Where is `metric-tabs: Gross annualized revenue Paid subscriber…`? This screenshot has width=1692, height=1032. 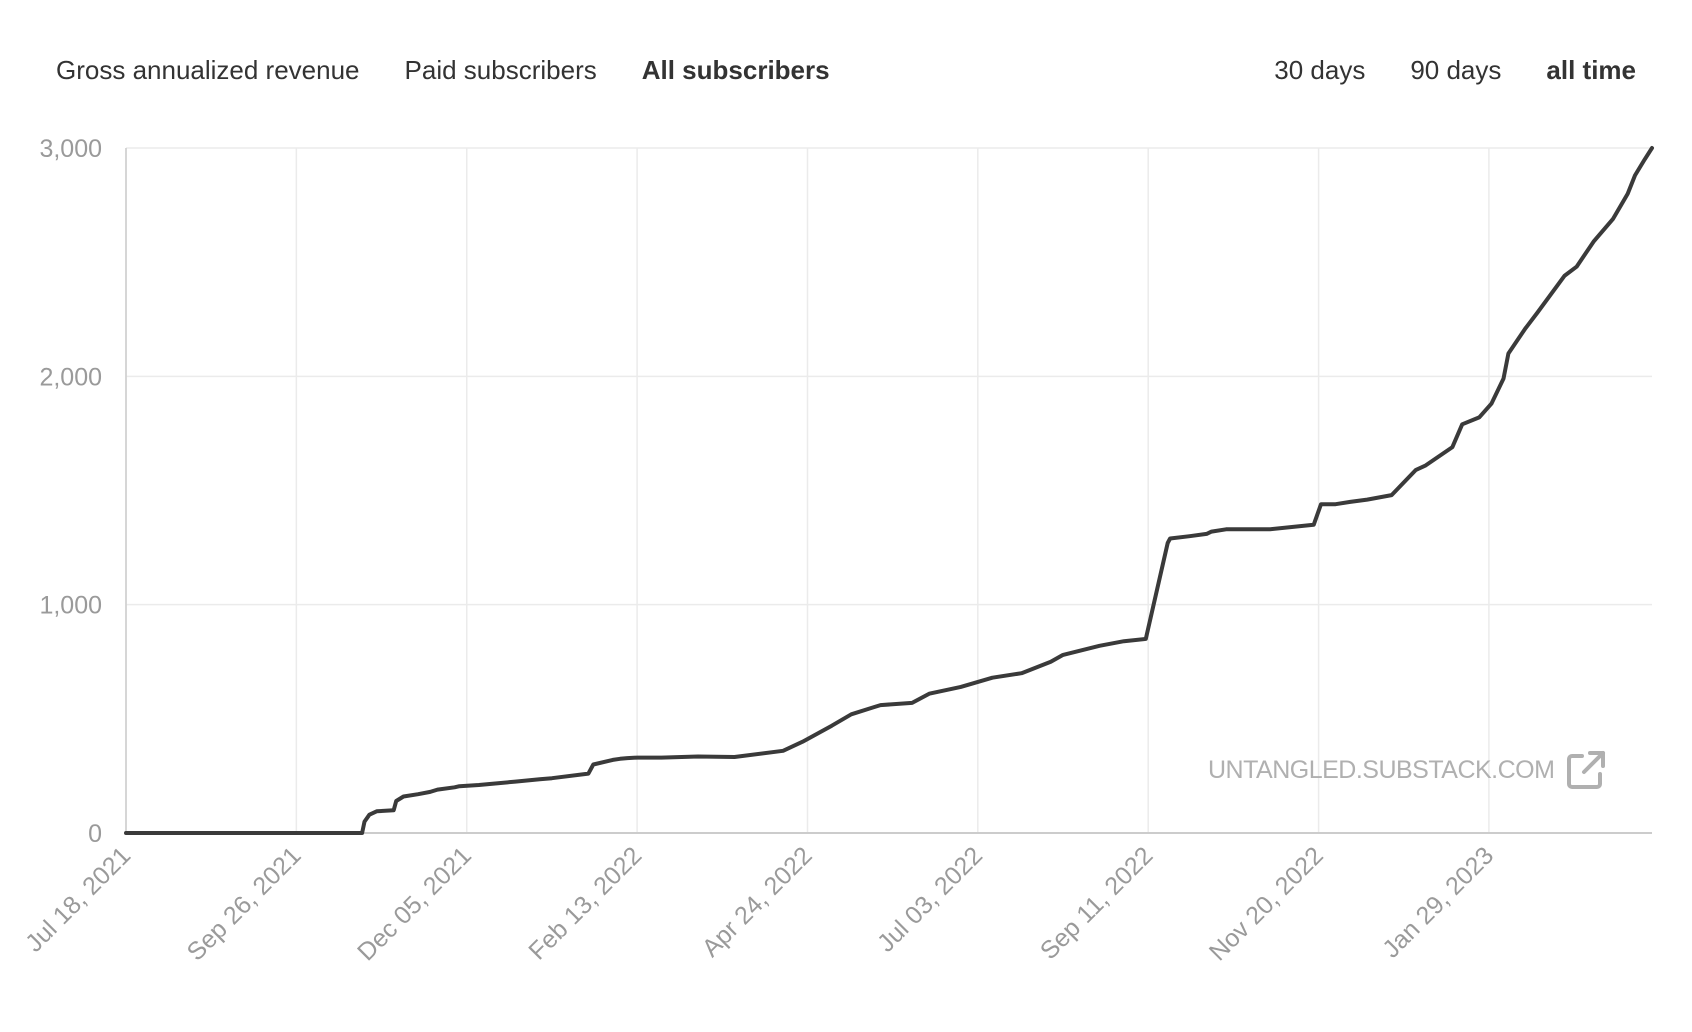 metric-tabs: Gross annualized revenue Paid subscriber… is located at coordinates (443, 70).